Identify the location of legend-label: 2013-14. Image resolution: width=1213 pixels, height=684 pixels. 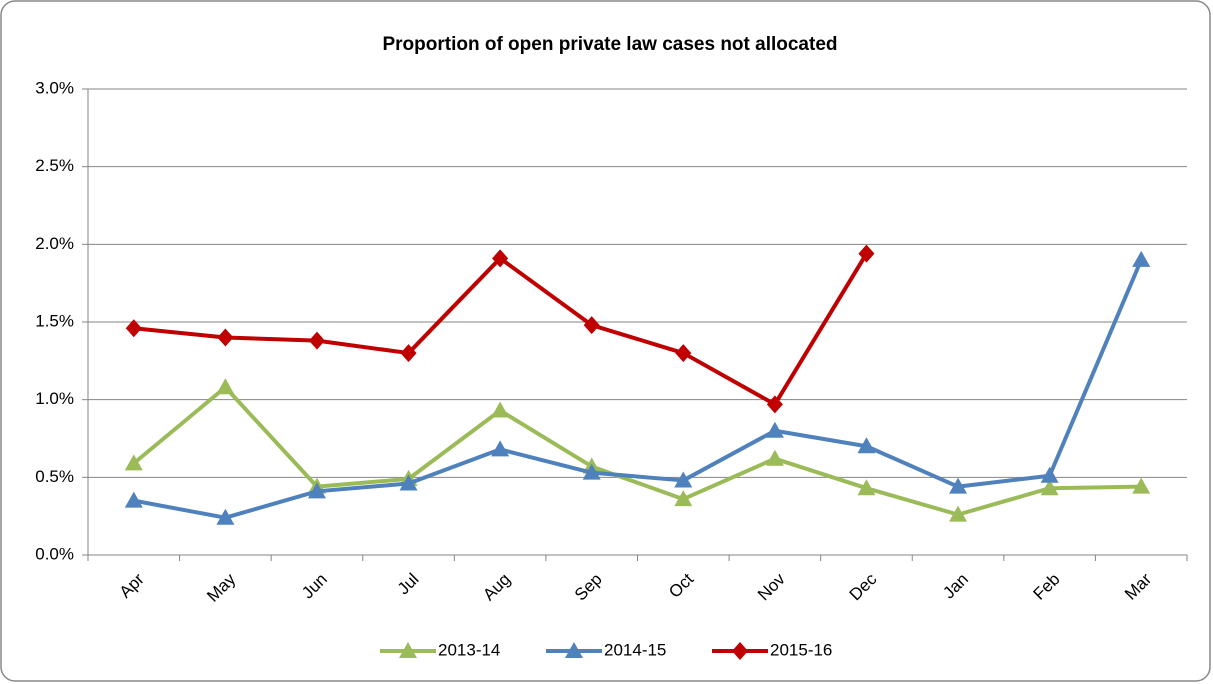
(469, 649).